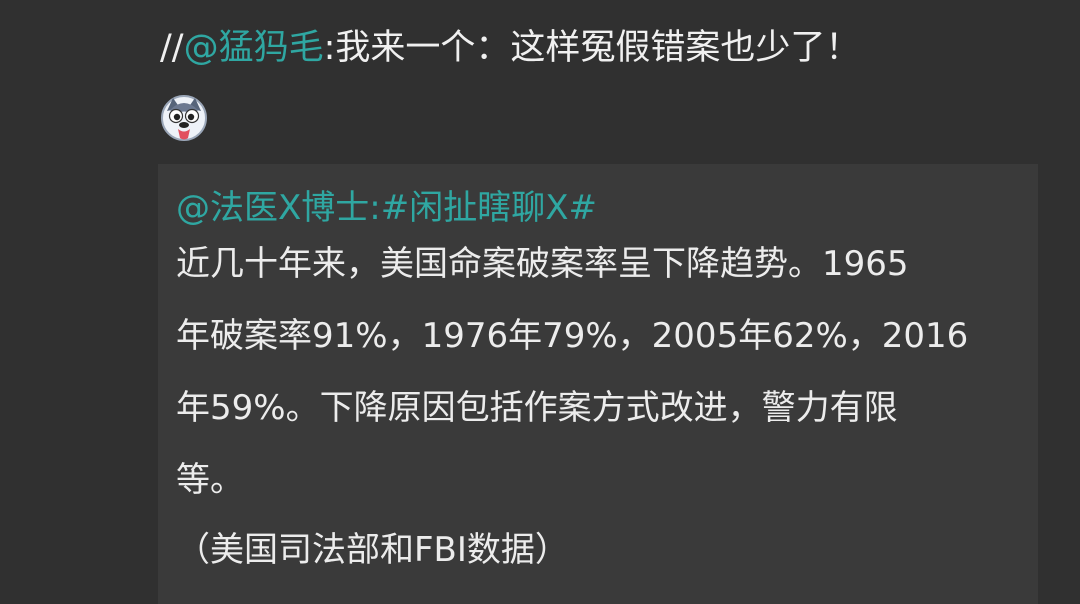 The height and width of the screenshot is (604, 1080). What do you see at coordinates (542, 264) in the screenshot?
I see `quote-text-line-1: 近几十年来，美国命案破案率呈下降趋势。1965` at bounding box center [542, 264].